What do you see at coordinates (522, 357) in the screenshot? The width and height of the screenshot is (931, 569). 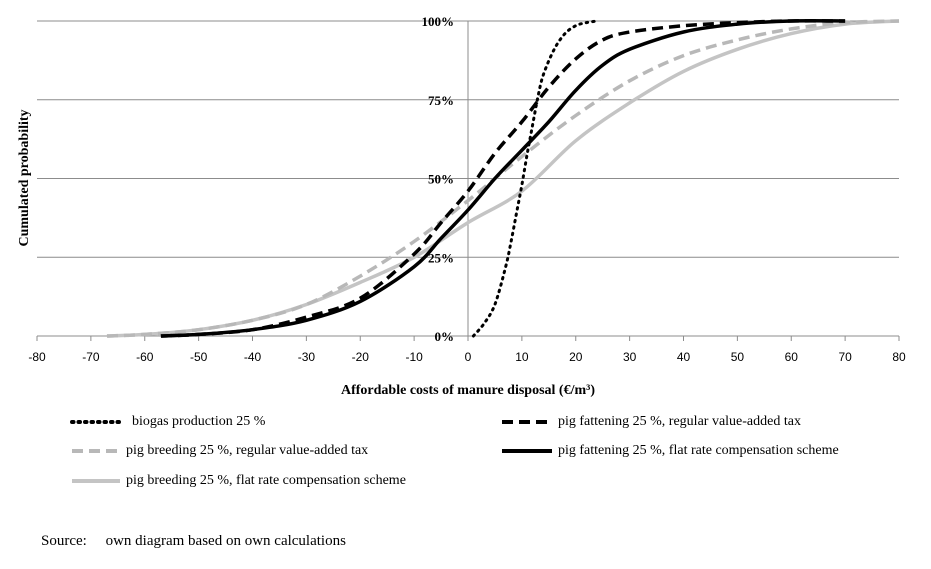 I see `x-tick-label: 10` at bounding box center [522, 357].